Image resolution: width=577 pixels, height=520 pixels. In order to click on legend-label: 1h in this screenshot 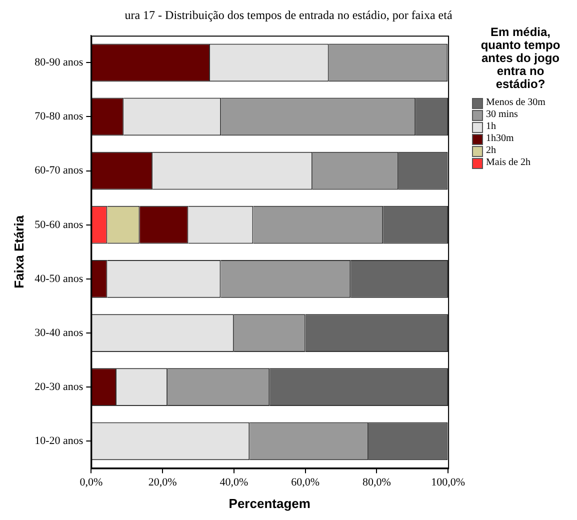, I will do `click(491, 127)`.